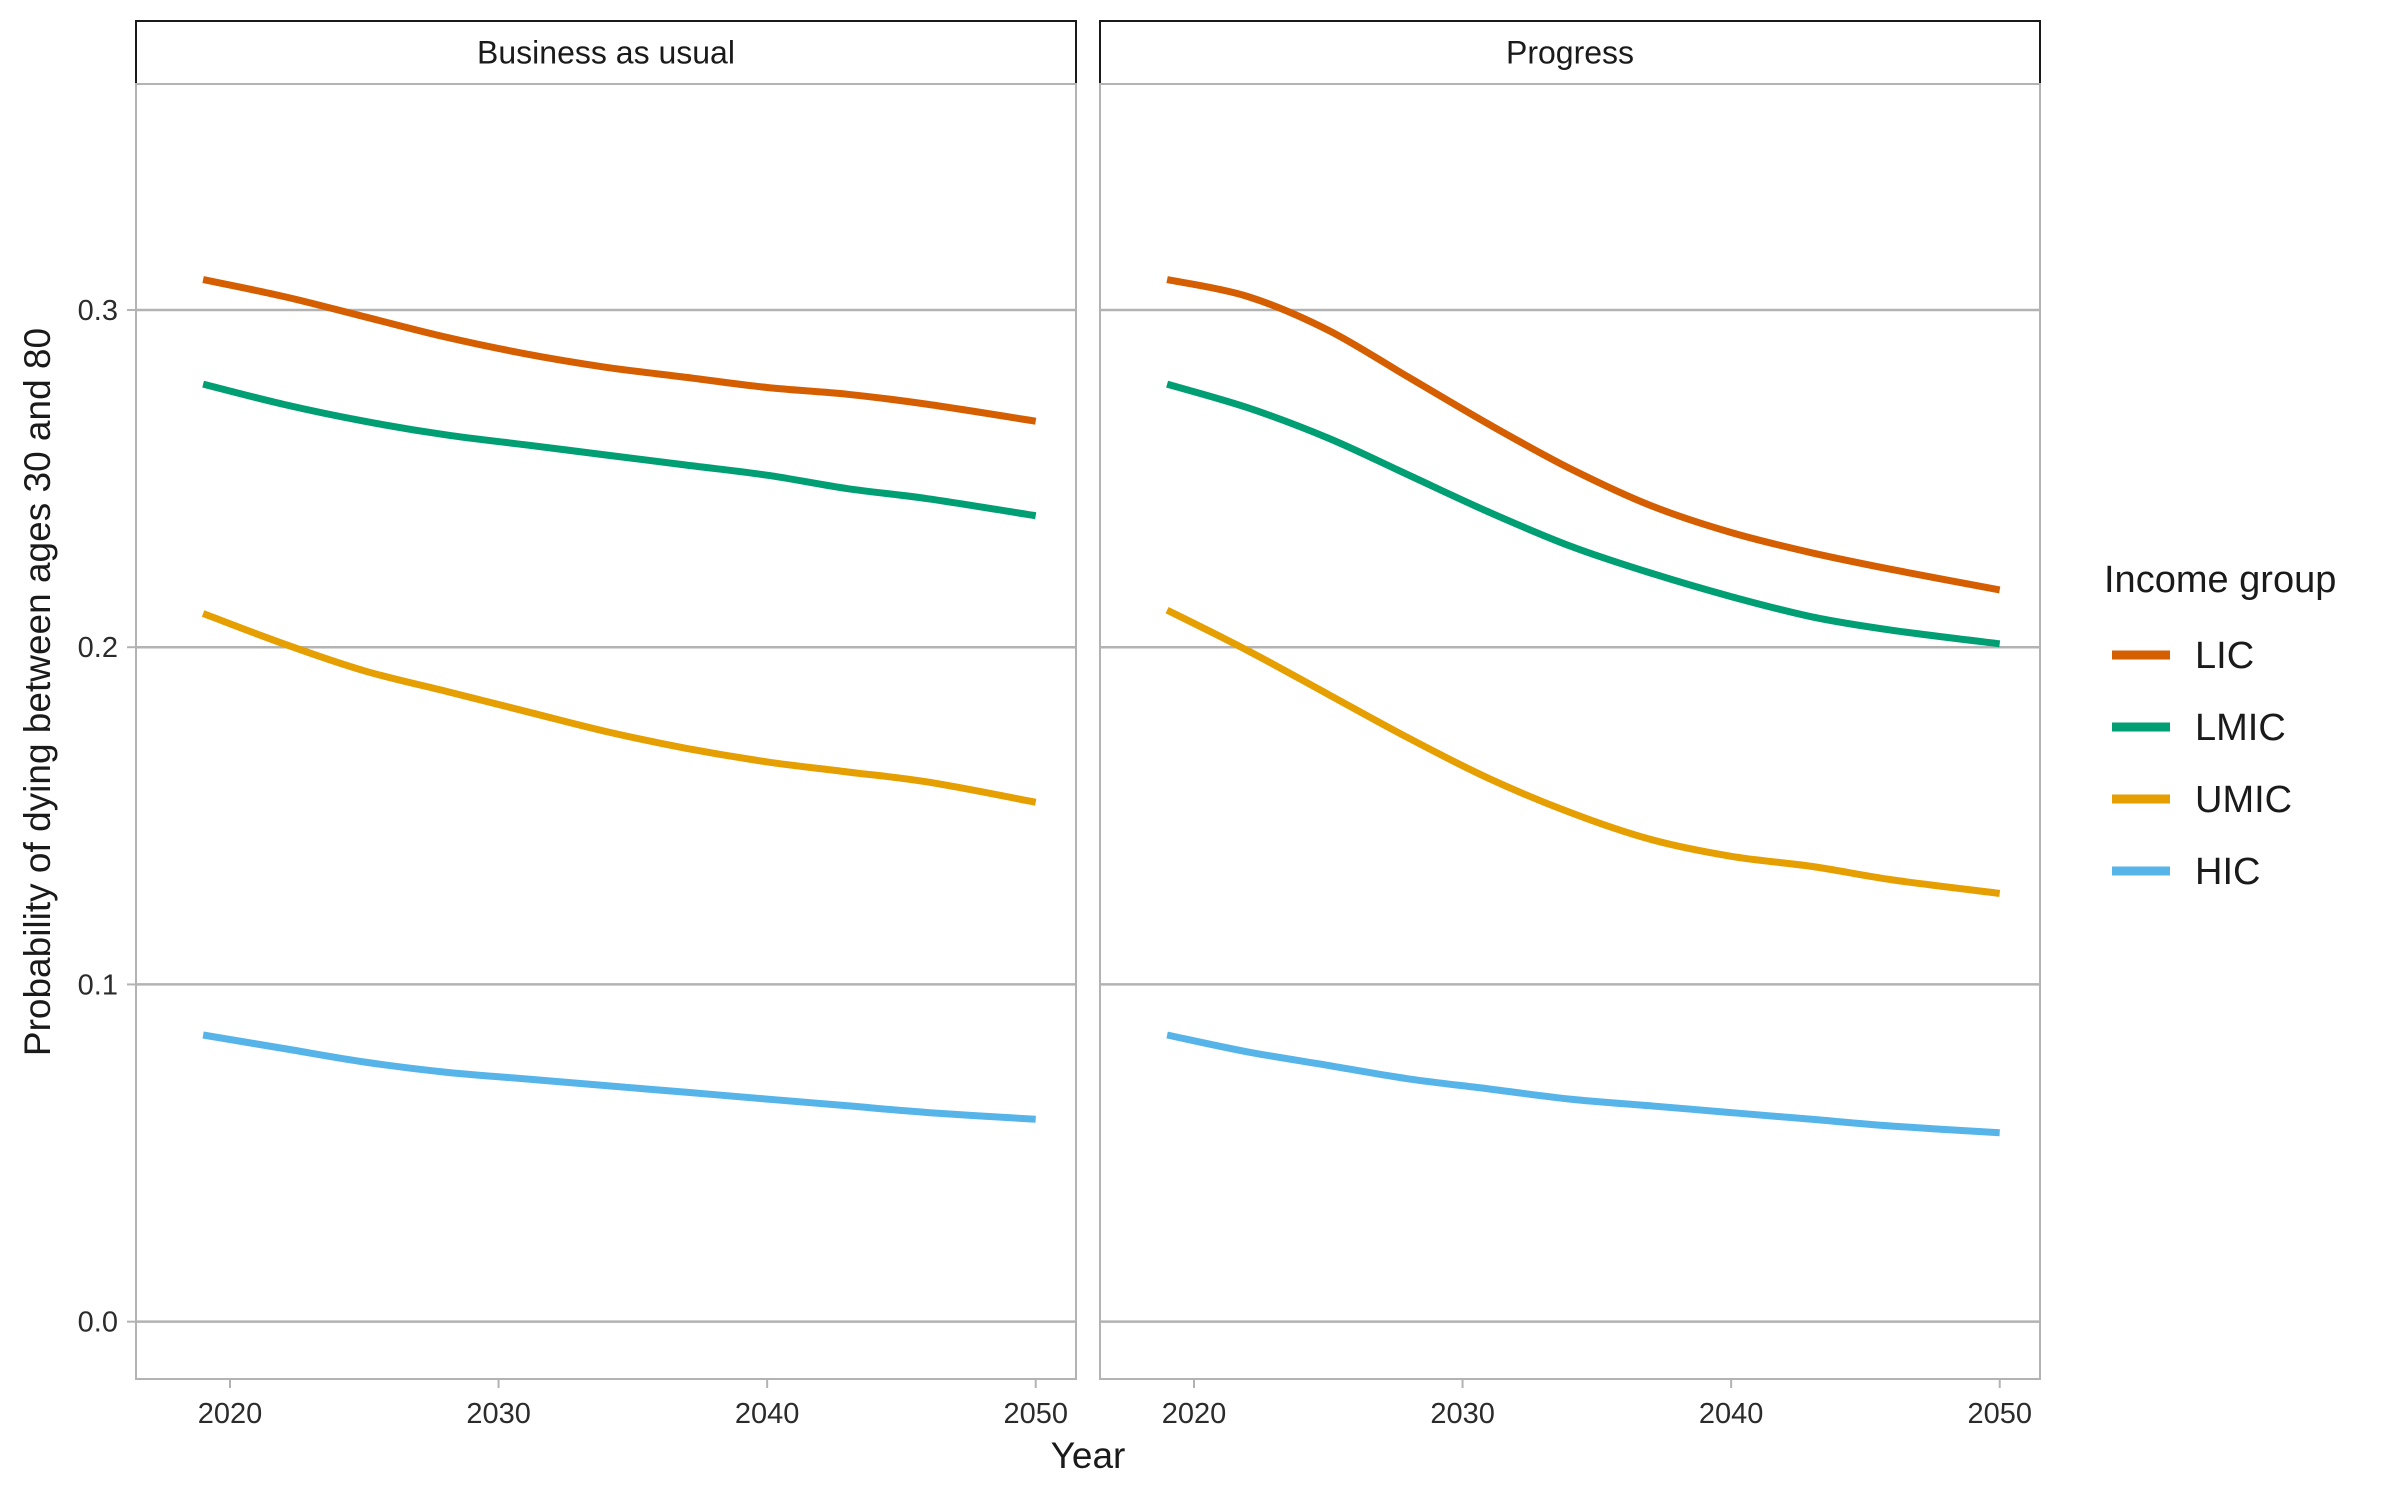 This screenshot has height=1500, width=2400. What do you see at coordinates (1088, 1455) in the screenshot?
I see `x-axis-title: Year` at bounding box center [1088, 1455].